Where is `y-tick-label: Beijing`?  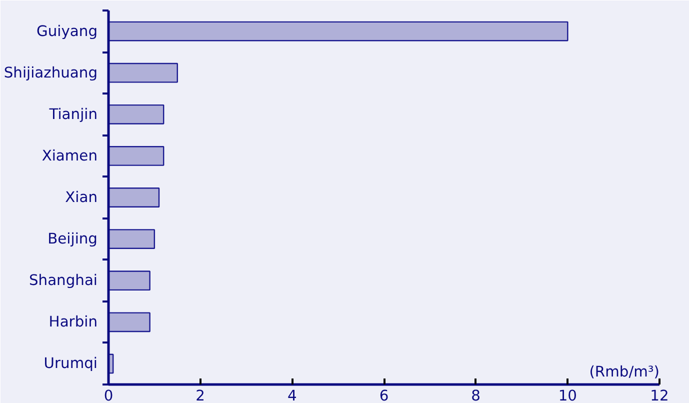 y-tick-label: Beijing is located at coordinates (73, 239).